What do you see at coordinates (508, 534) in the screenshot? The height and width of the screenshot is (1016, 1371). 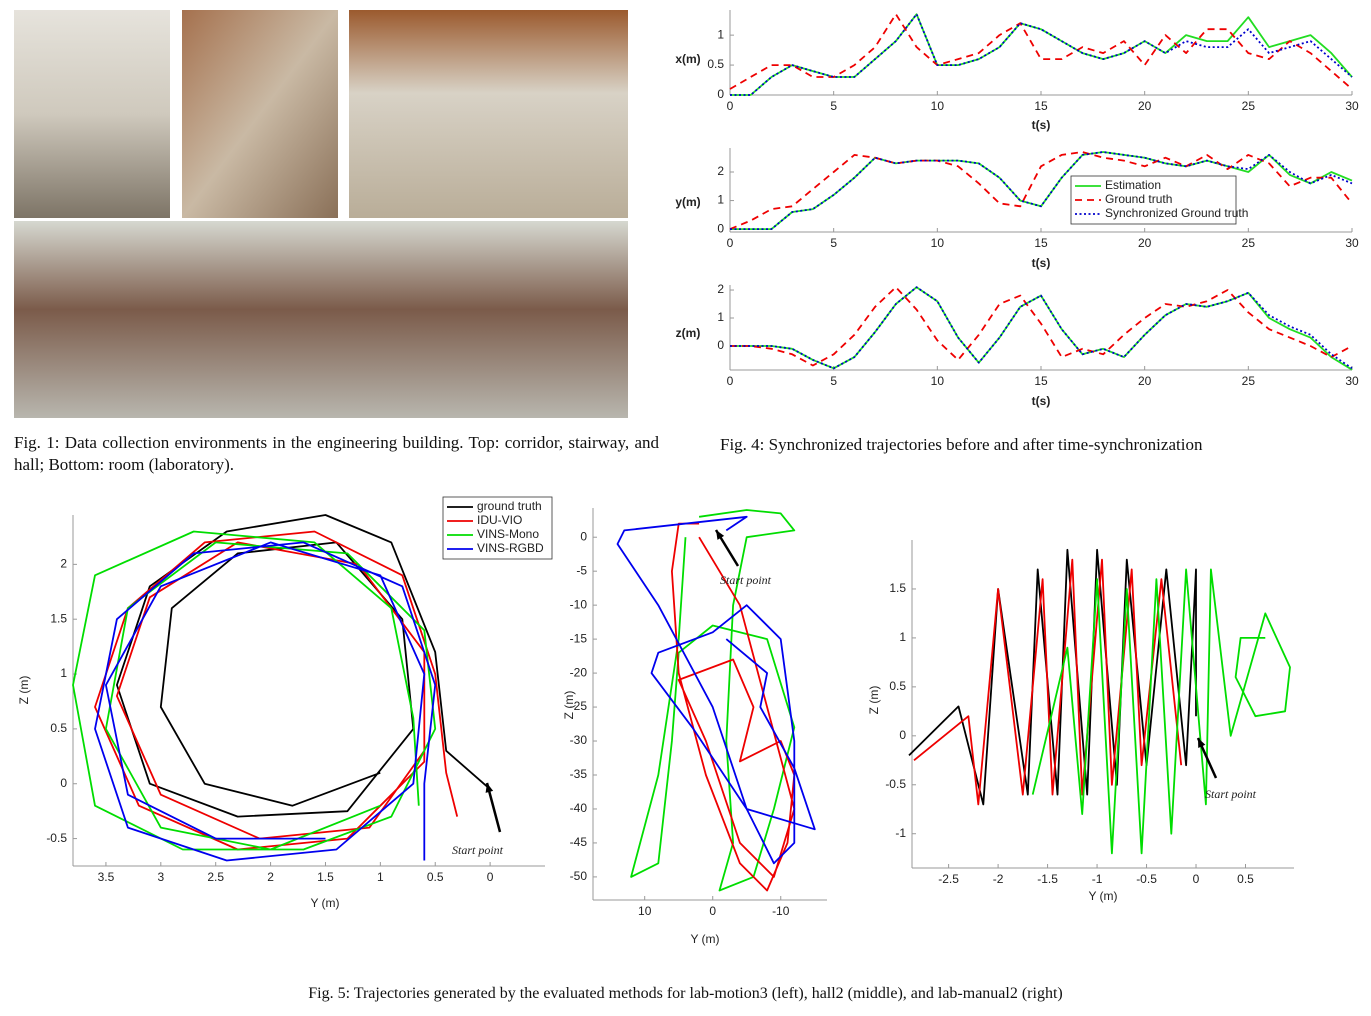 I see `legend-label: VINS-Mono` at bounding box center [508, 534].